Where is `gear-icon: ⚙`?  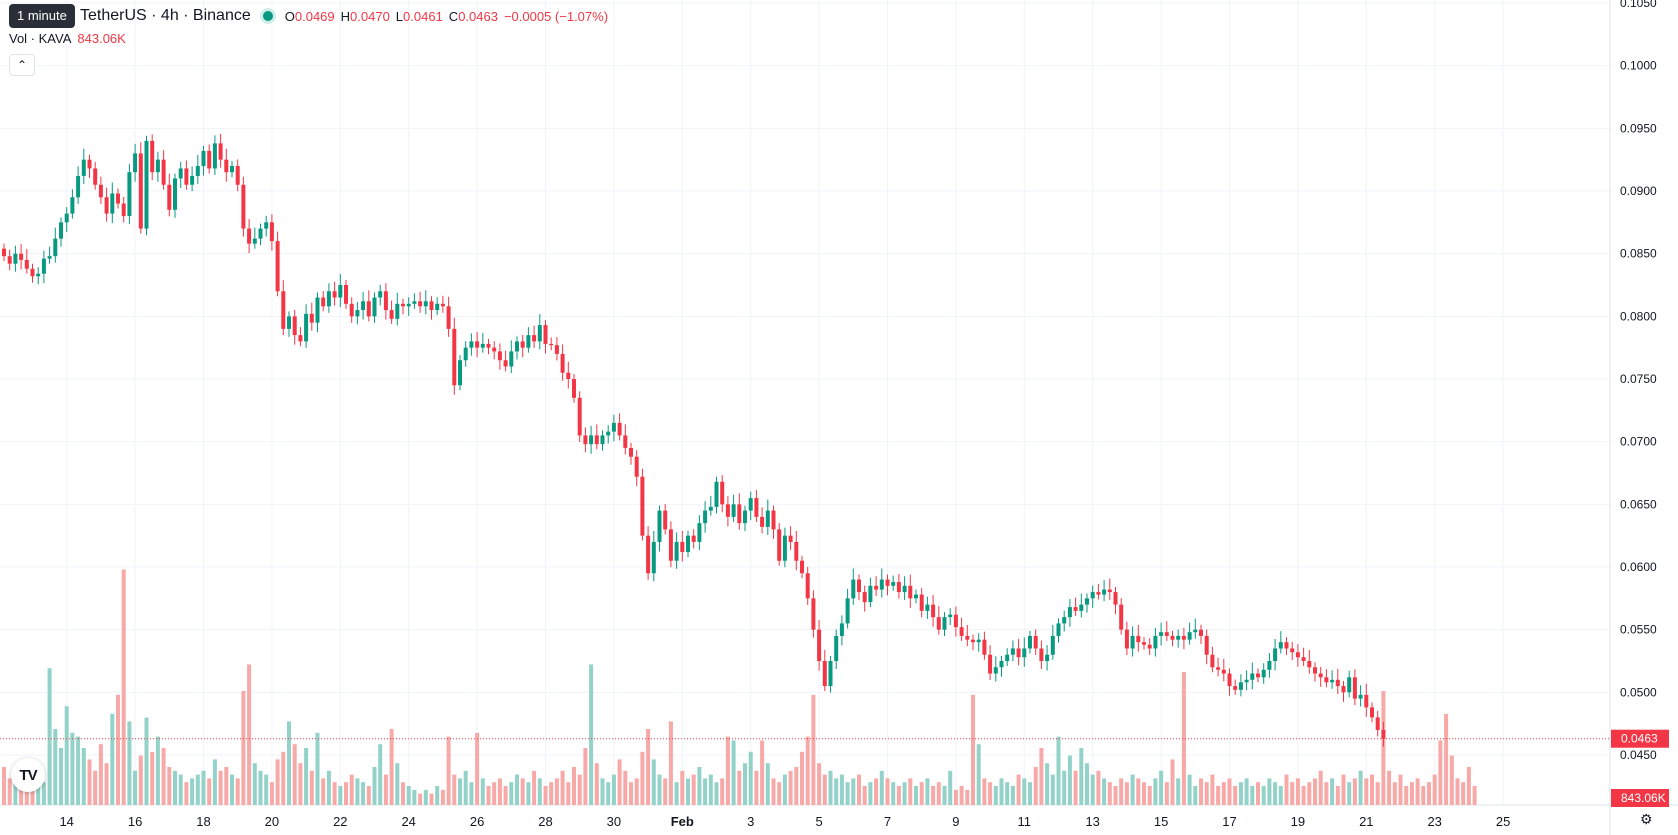
gear-icon: ⚙ is located at coordinates (1646, 819).